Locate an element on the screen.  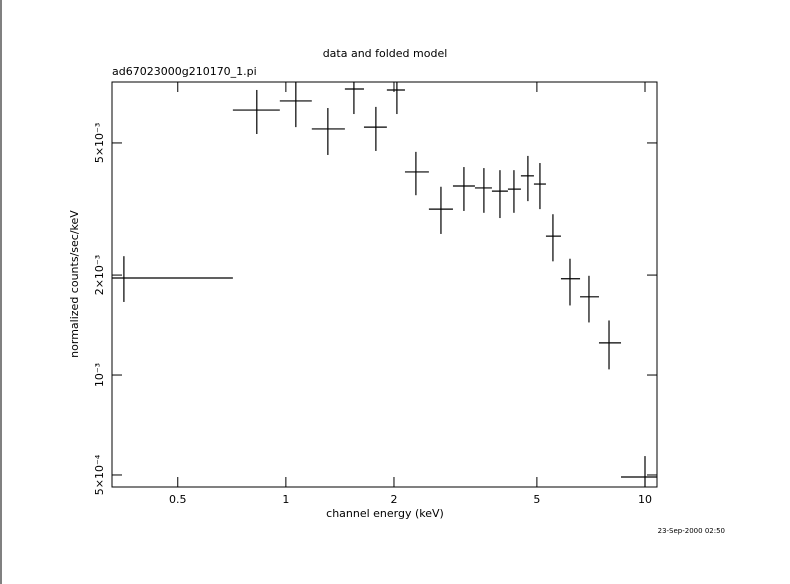
y-tick-label: 5×10⁻³ is located at coordinates (99, 143).